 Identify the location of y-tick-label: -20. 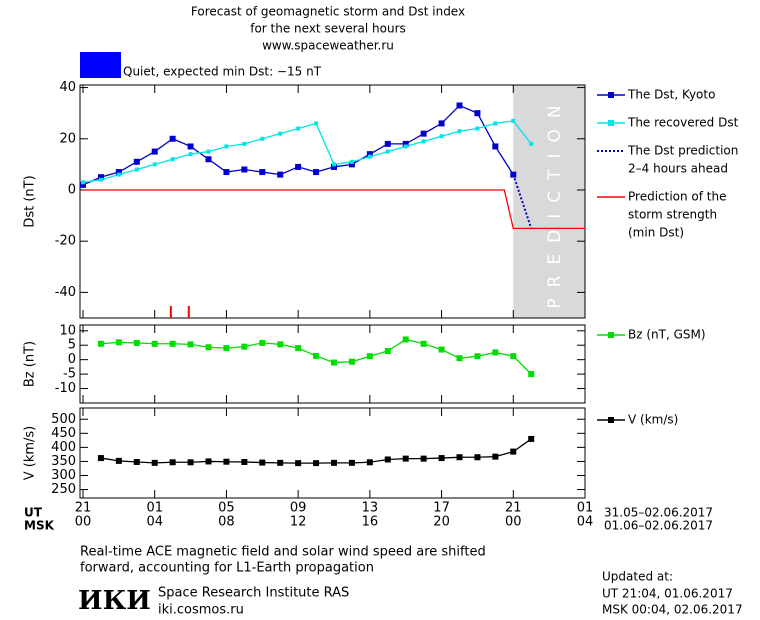
(65, 241).